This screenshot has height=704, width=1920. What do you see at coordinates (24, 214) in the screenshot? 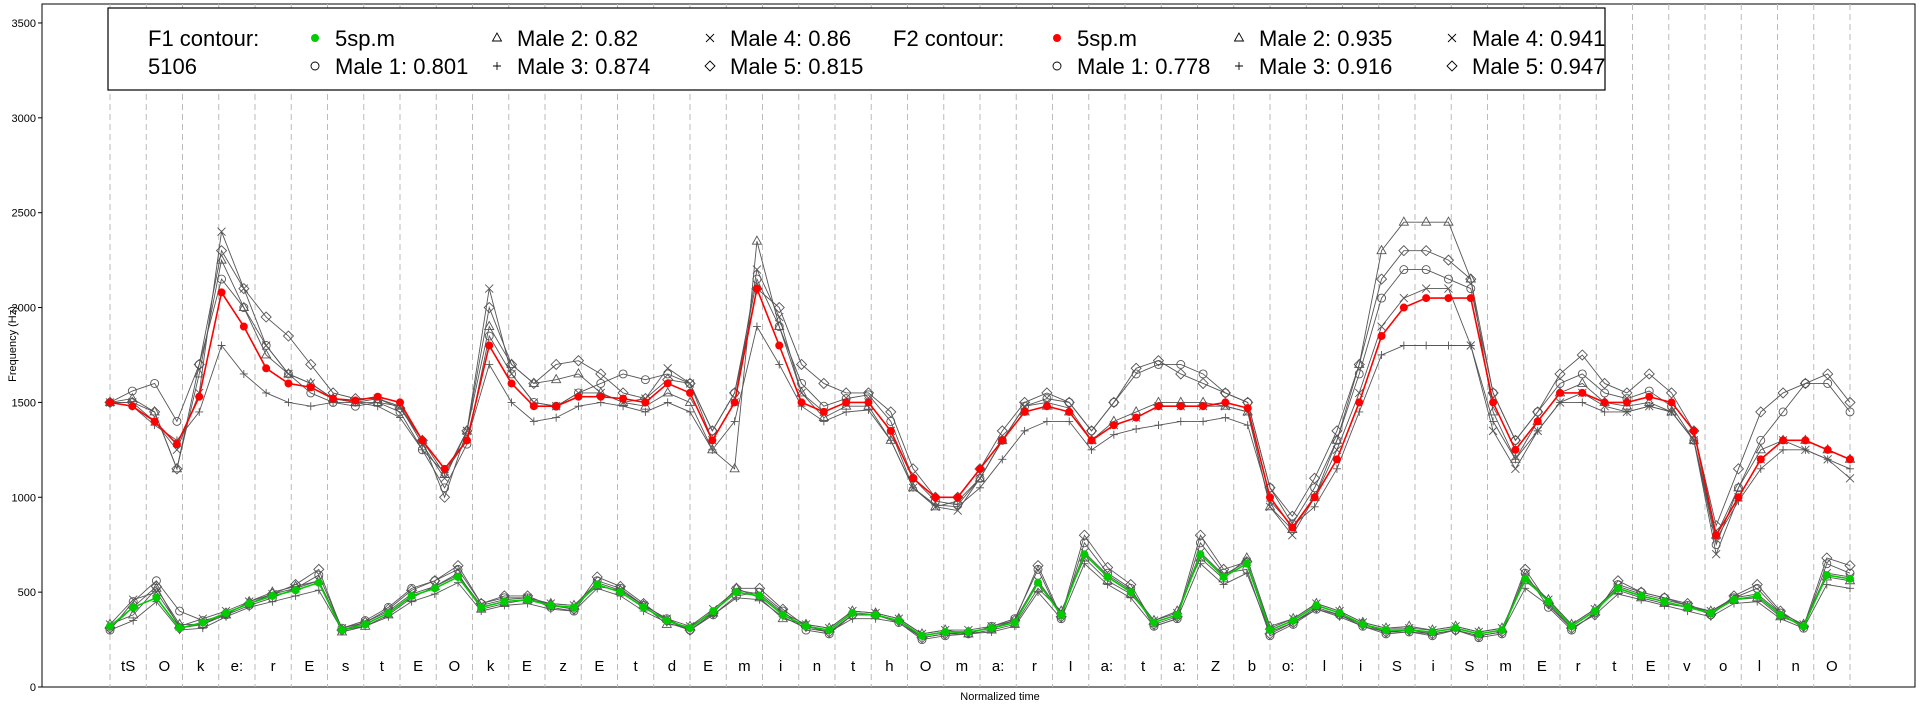
I see `y-tick-label: 2500` at bounding box center [24, 214].